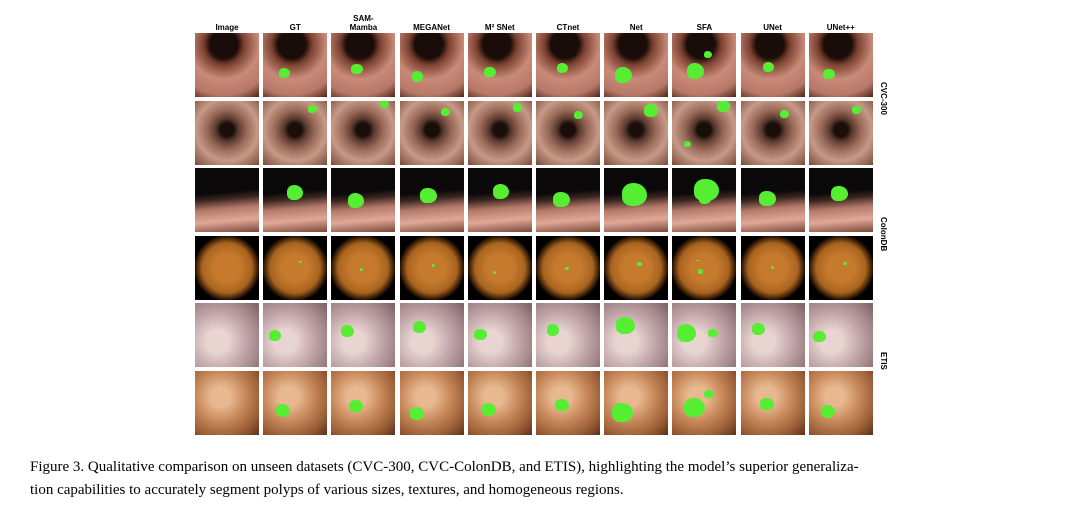  Describe the element at coordinates (499, 27) in the screenshot. I see `column-header: M² SNet` at that location.